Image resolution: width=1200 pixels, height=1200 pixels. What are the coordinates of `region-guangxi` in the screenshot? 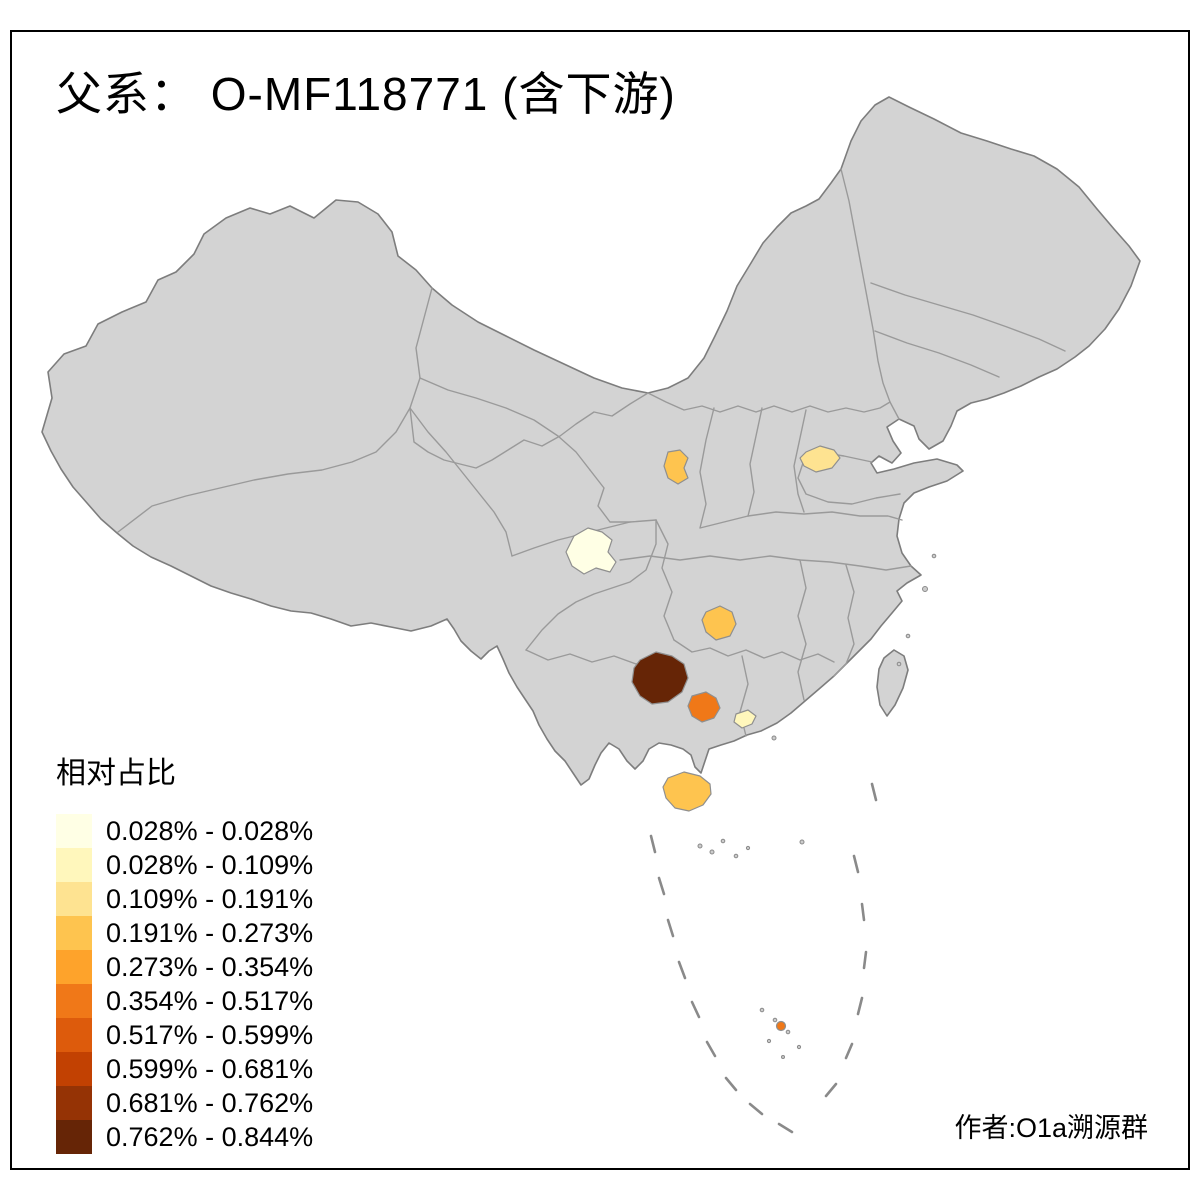 It's located at (704, 707).